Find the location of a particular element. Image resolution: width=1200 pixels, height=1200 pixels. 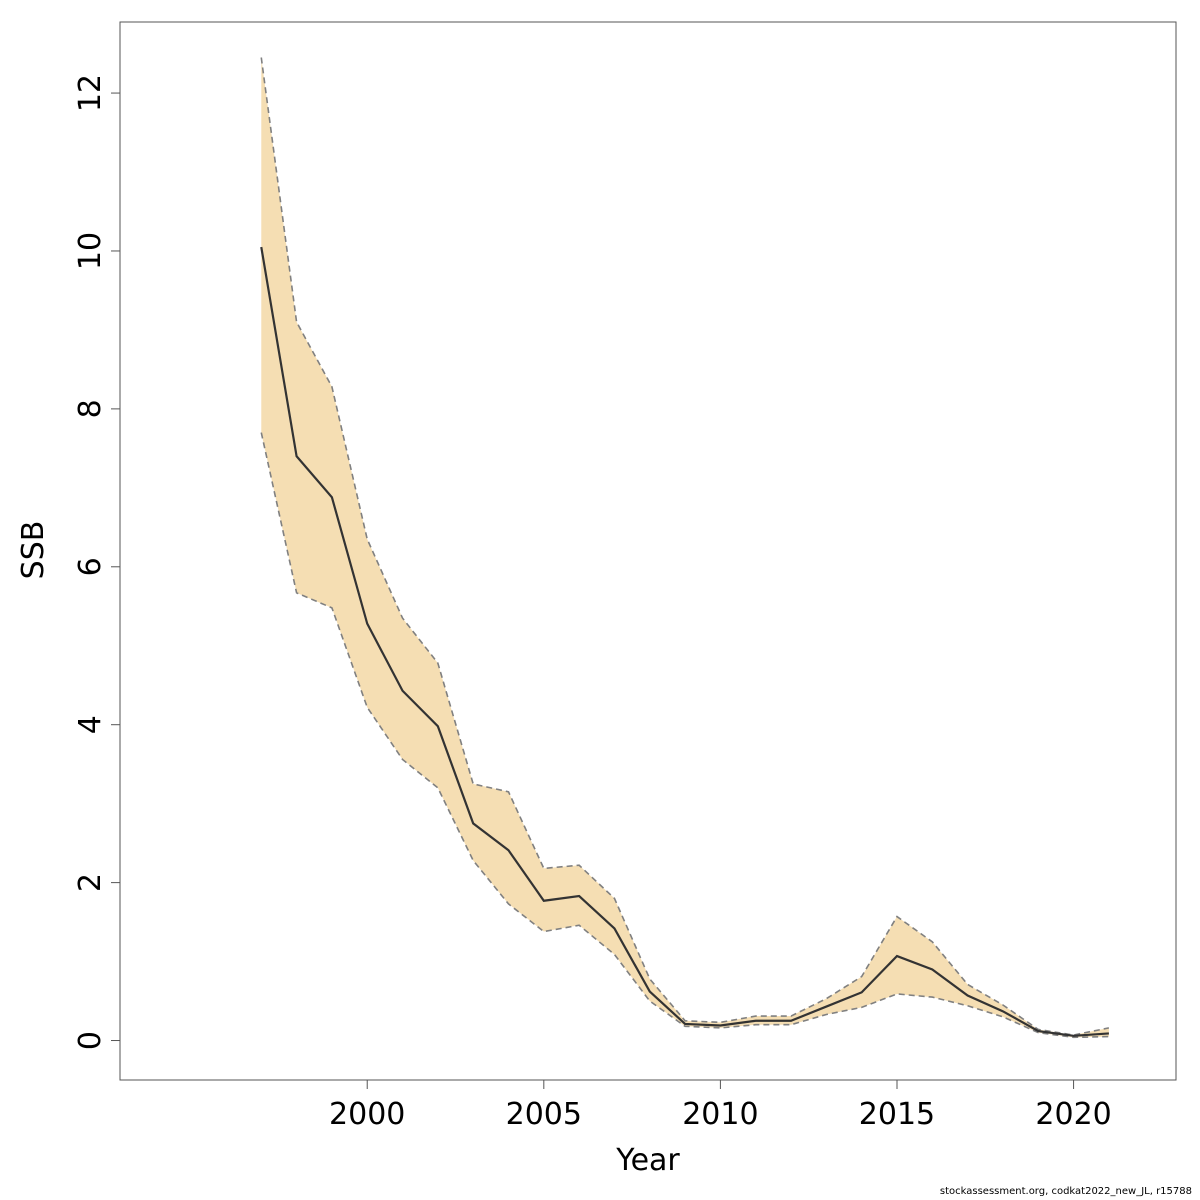

y-axis-title: SSB is located at coordinates (33, 550).